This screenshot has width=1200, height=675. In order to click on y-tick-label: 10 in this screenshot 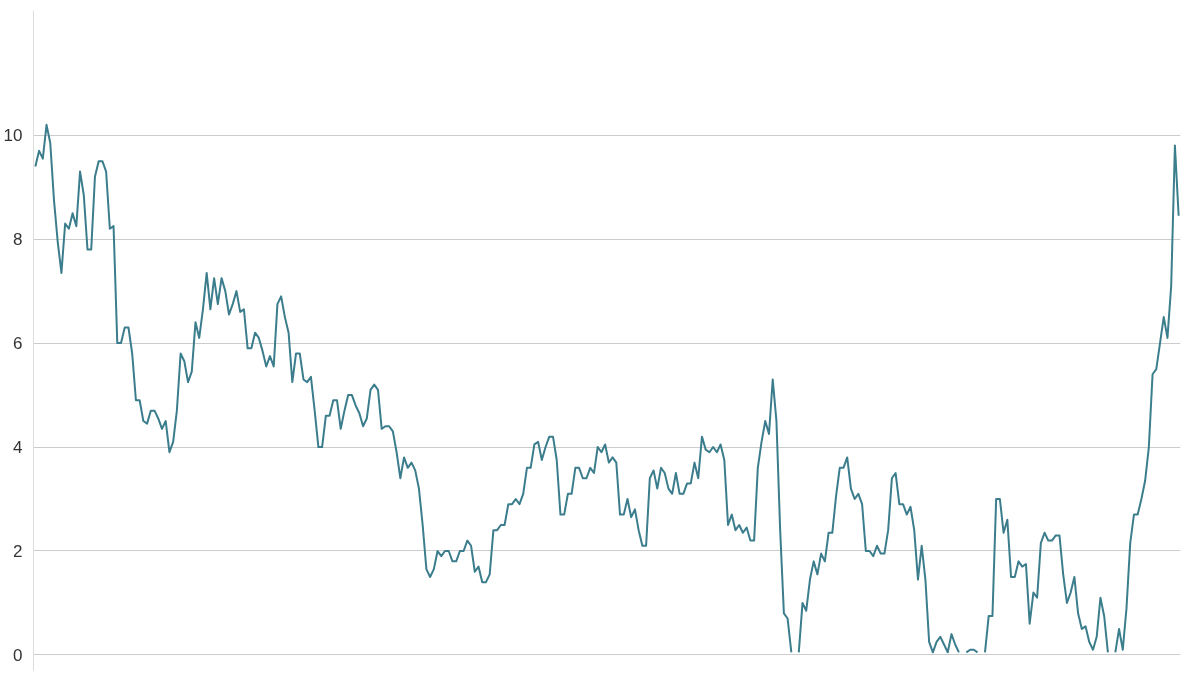, I will do `click(13, 136)`.